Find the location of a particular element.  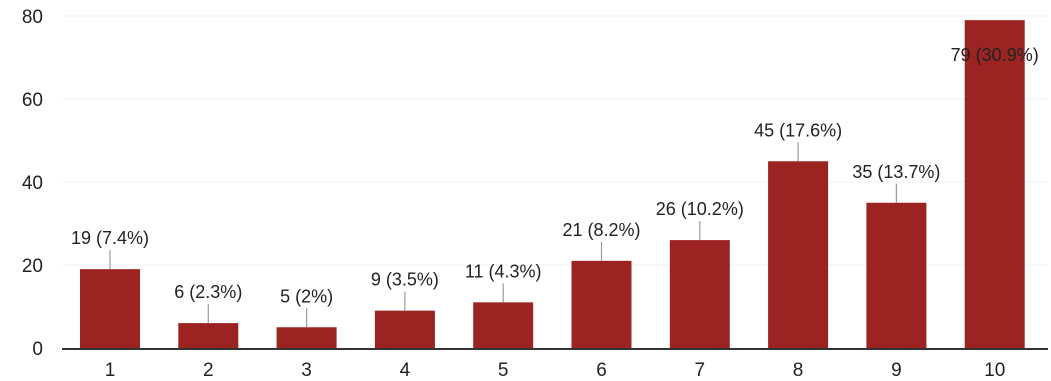

data-label: 45 (17.6%) is located at coordinates (798, 130).